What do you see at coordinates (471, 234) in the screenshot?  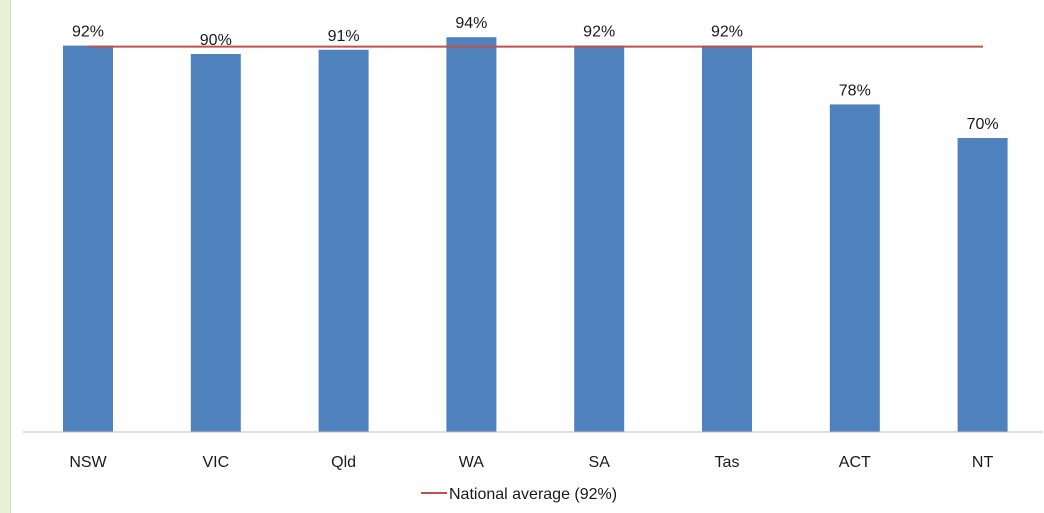 I see `bar-wa` at bounding box center [471, 234].